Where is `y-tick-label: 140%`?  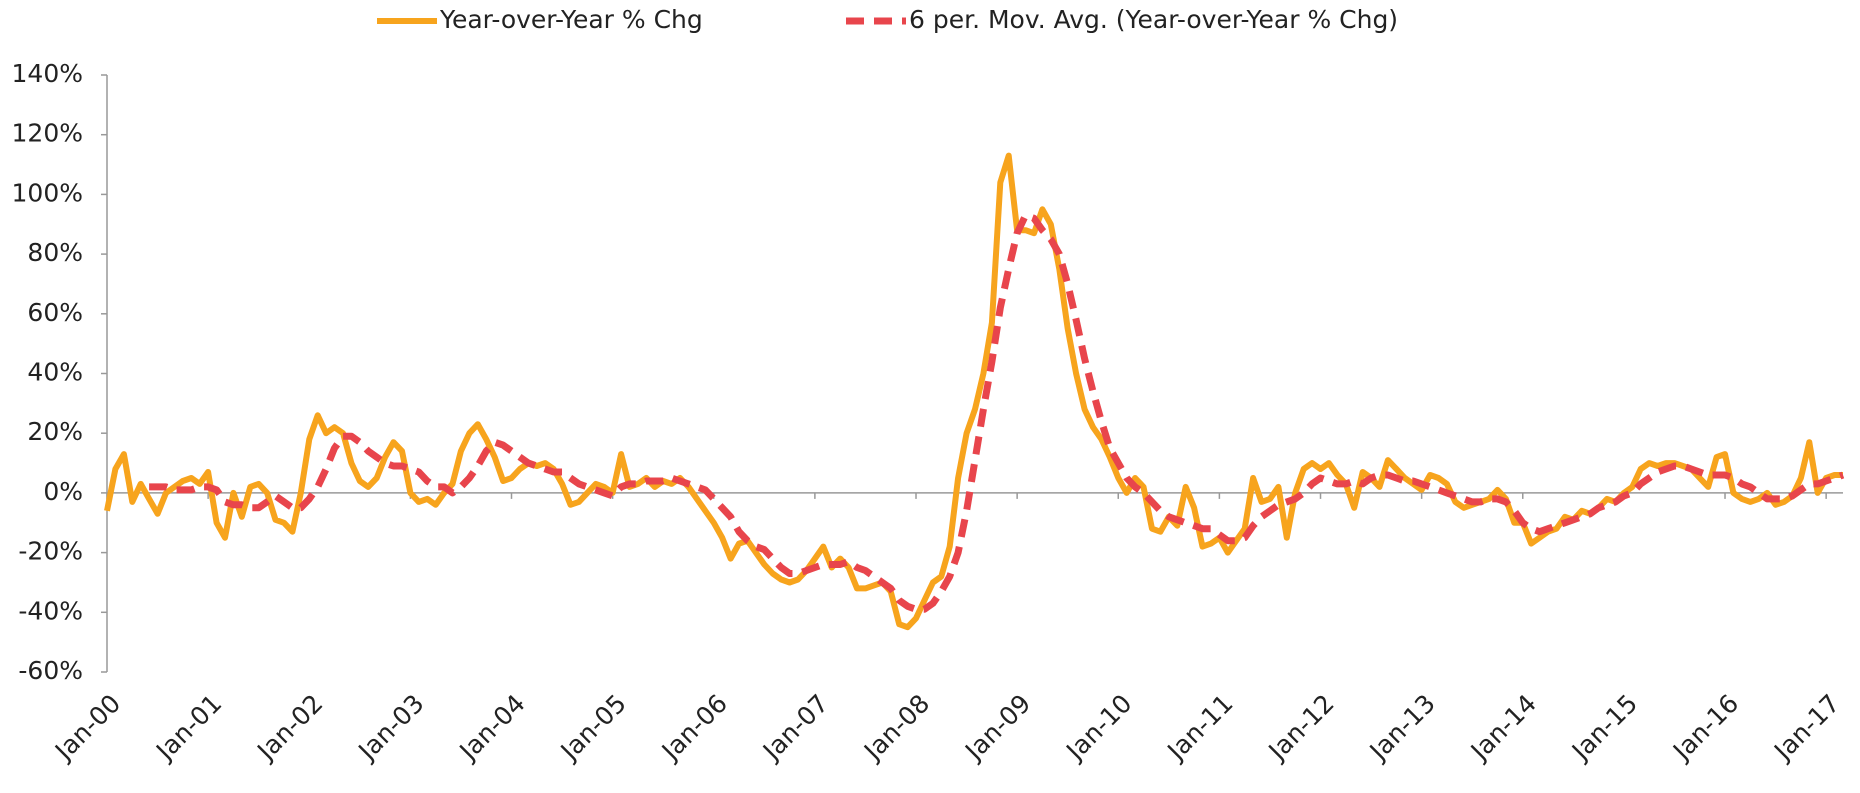 y-tick-label: 140% is located at coordinates (47, 73).